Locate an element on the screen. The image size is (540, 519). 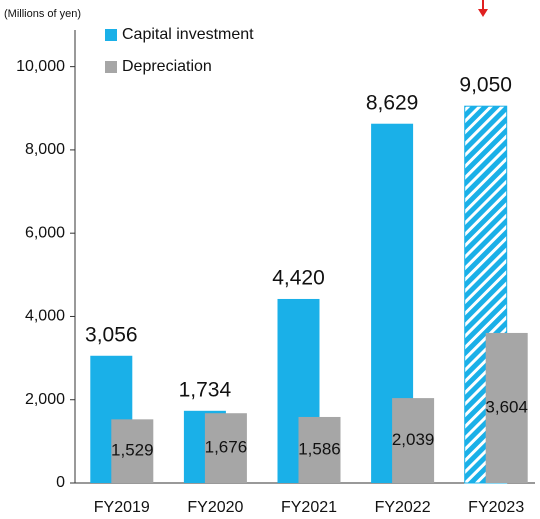
x-tick-label: FY2021 is located at coordinates (309, 507).